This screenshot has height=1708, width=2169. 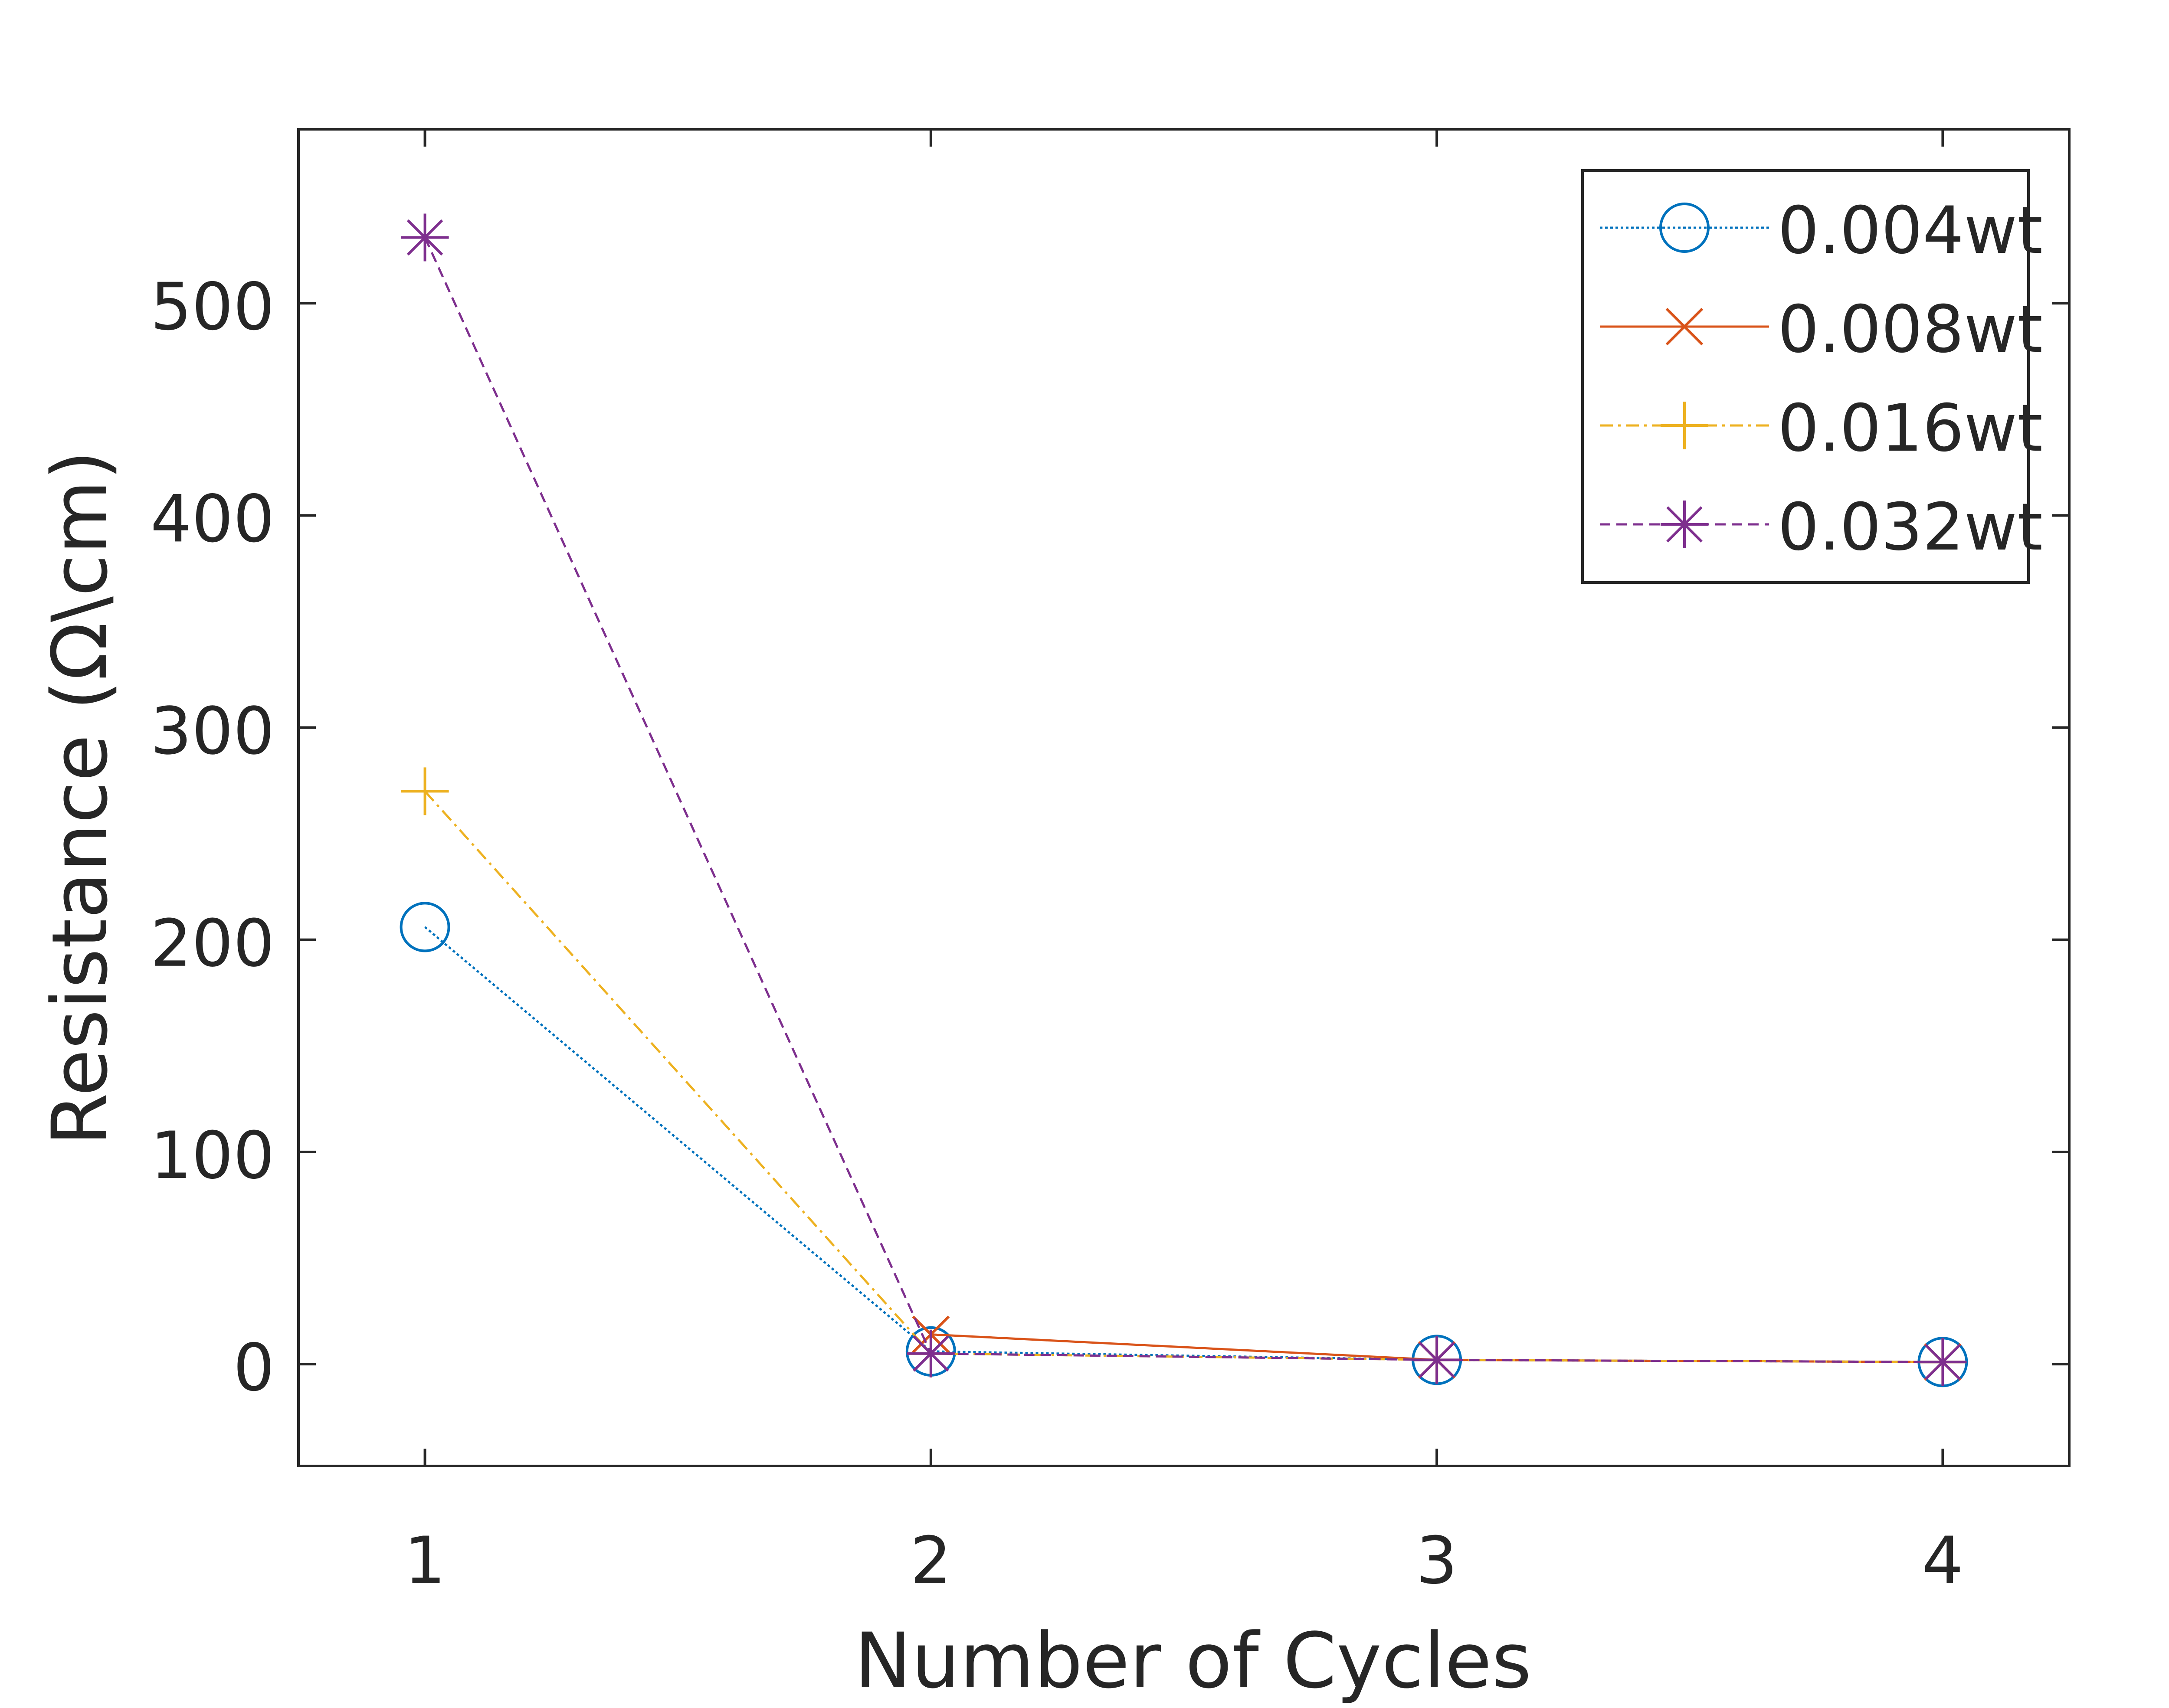 What do you see at coordinates (1910, 428) in the screenshot?
I see `legend-label: 0.016wt` at bounding box center [1910, 428].